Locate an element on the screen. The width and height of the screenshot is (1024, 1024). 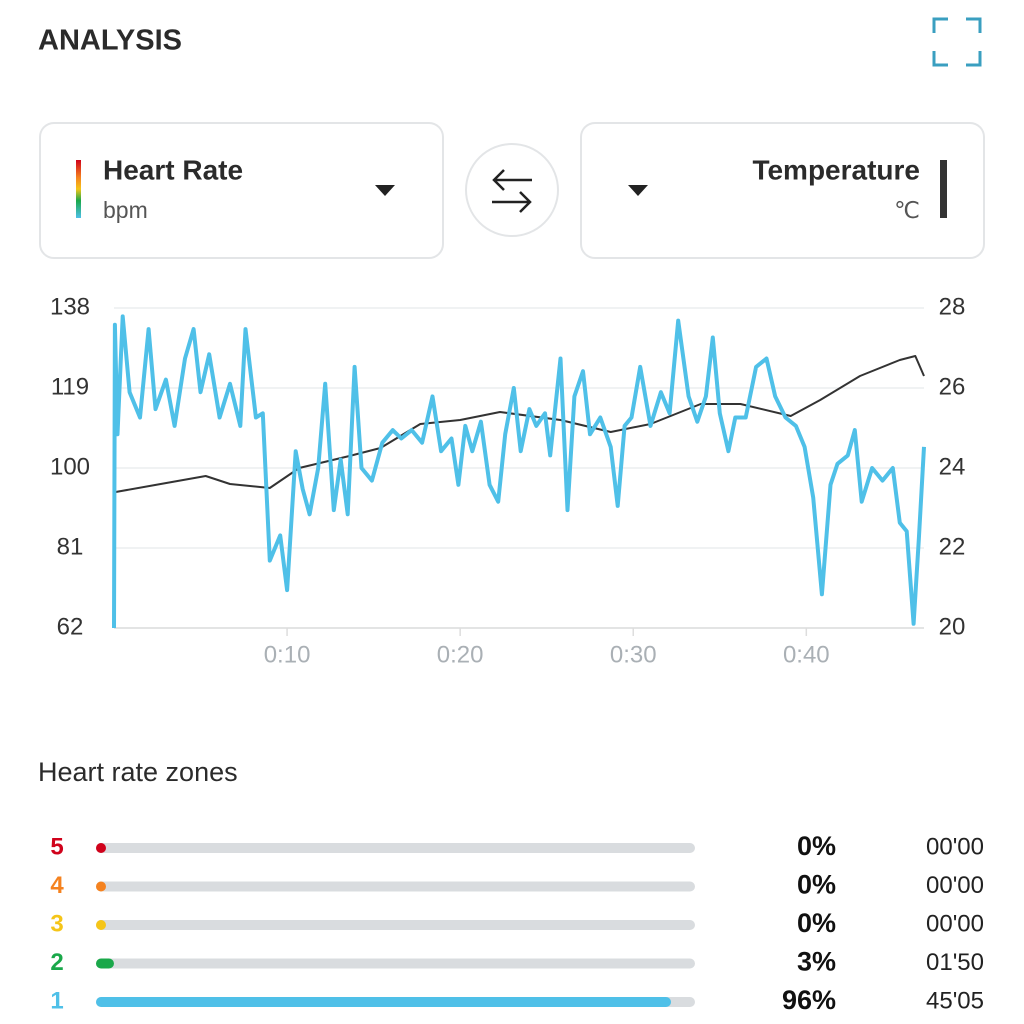
y2-tick-label: 26 is located at coordinates (952, 386).